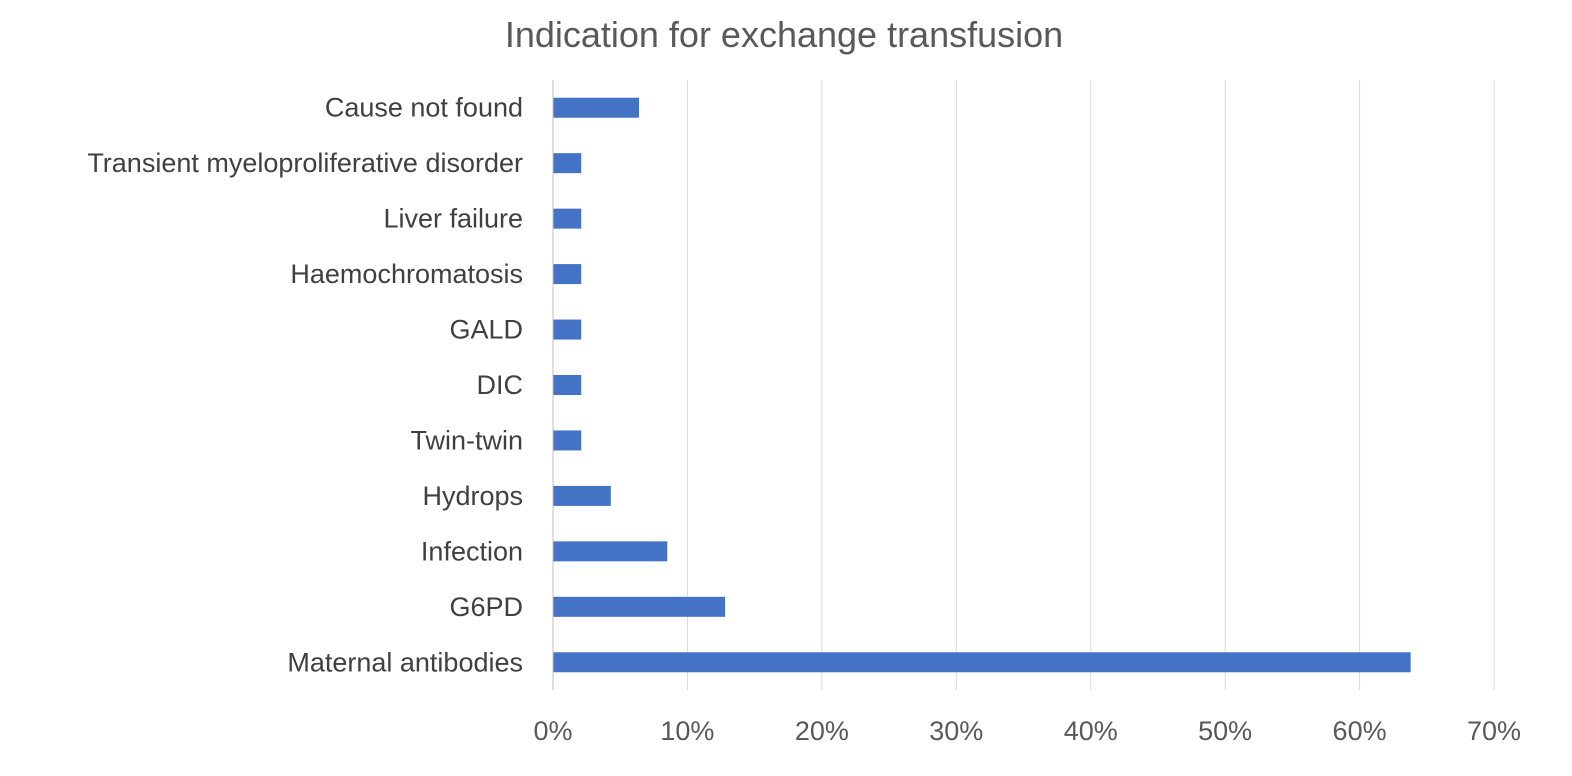 Image resolution: width=1572 pixels, height=776 pixels. Describe the element at coordinates (784, 34) in the screenshot. I see `chart-title: Indication for exchange transfusion` at that location.